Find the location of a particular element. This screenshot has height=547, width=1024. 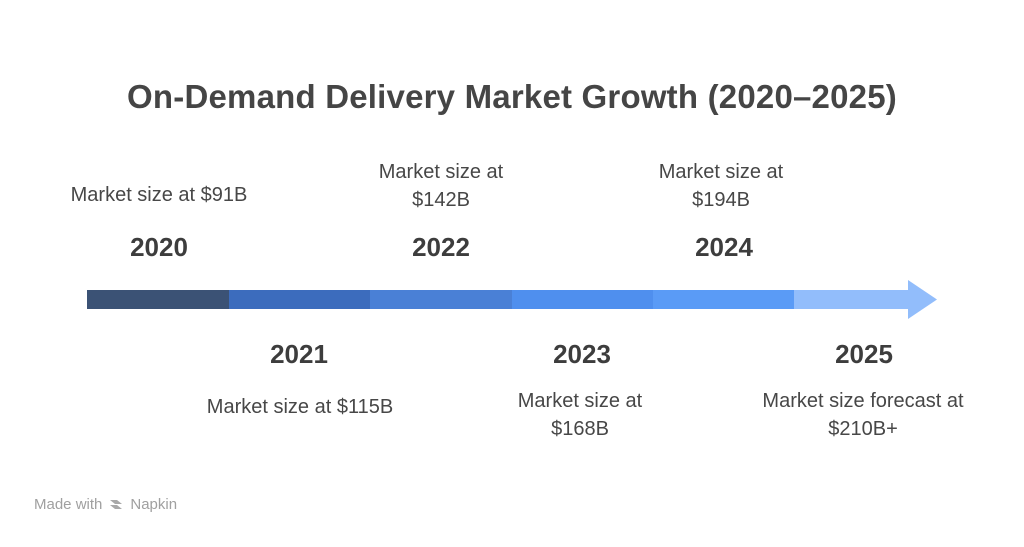

segment-2021 is located at coordinates (299, 299).